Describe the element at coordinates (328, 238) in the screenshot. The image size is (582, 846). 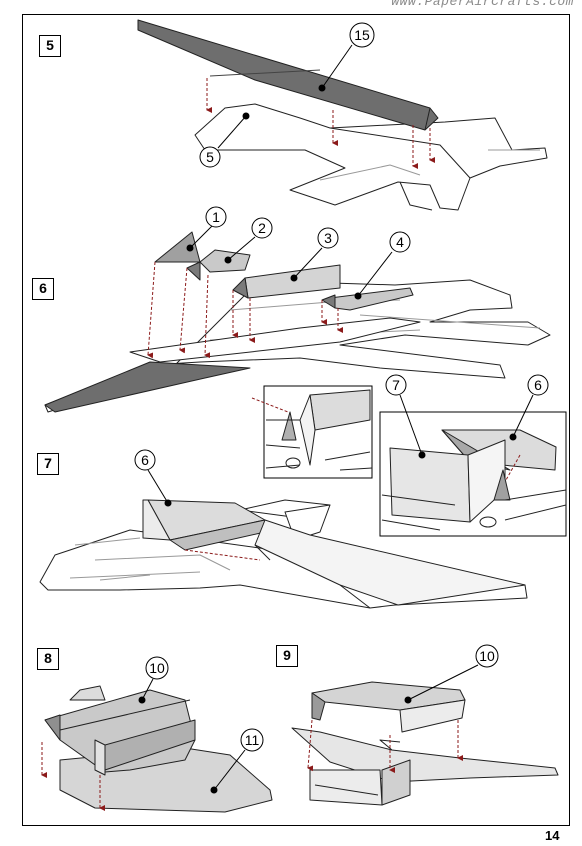
I see `callout-3: 3` at that location.